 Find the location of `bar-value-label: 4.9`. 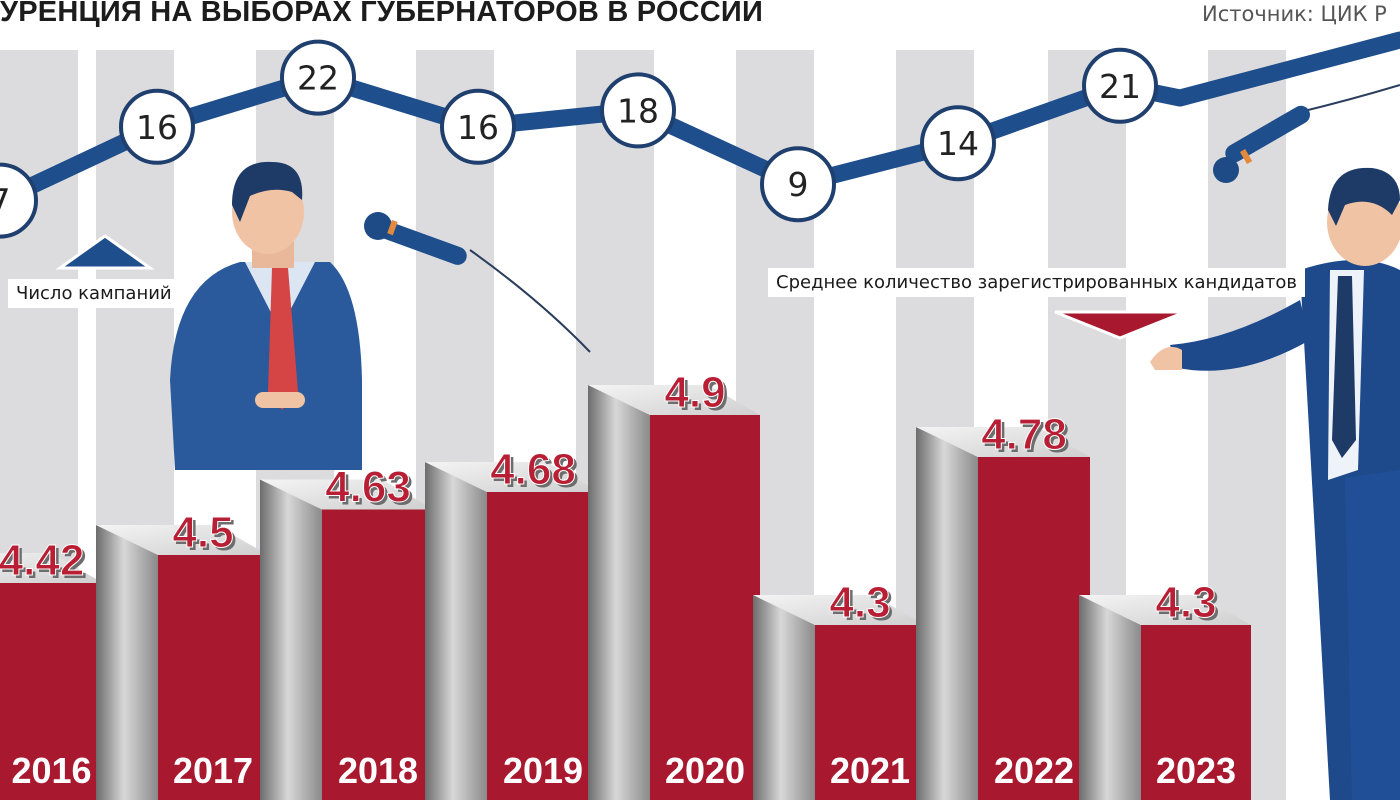

bar-value-label: 4.9 is located at coordinates (694, 392).